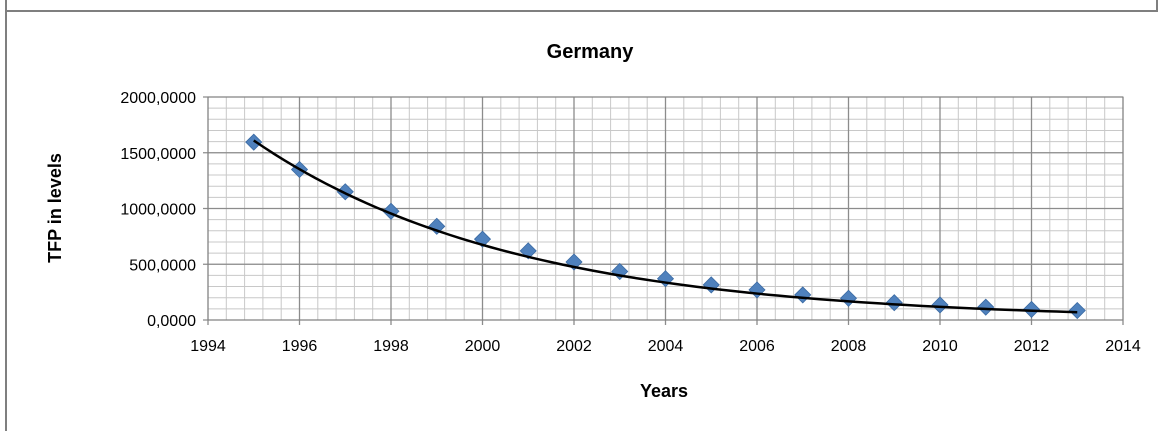 The image size is (1162, 431). What do you see at coordinates (208, 346) in the screenshot?
I see `x-tick-label: 1994` at bounding box center [208, 346].